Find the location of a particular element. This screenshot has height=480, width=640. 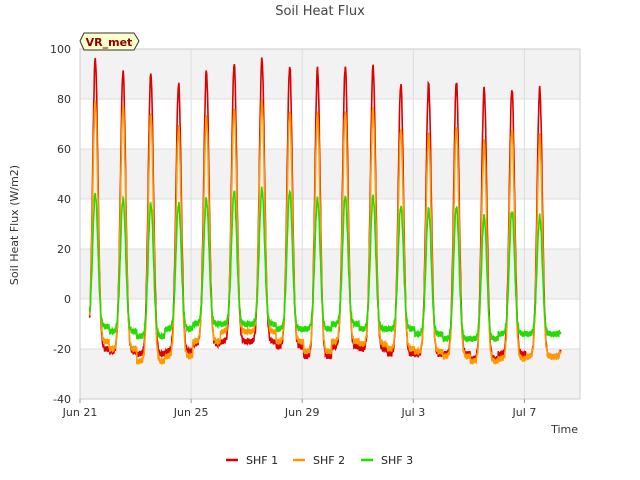

legend-label-shf-2: SHF 2 is located at coordinates (329, 460).